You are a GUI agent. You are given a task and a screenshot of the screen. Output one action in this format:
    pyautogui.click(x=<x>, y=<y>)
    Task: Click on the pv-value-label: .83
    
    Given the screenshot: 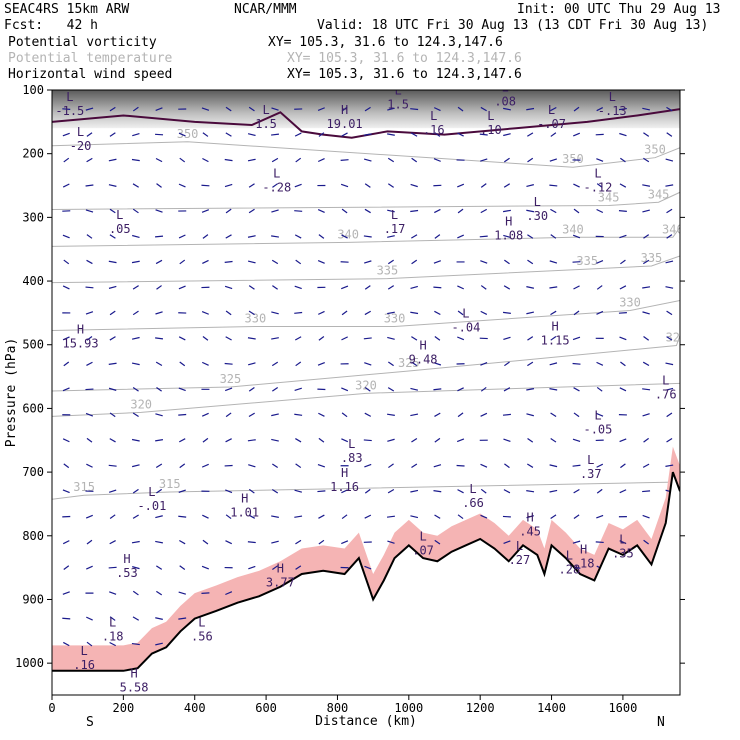 What is the action you would take?
    pyautogui.click(x=352, y=458)
    